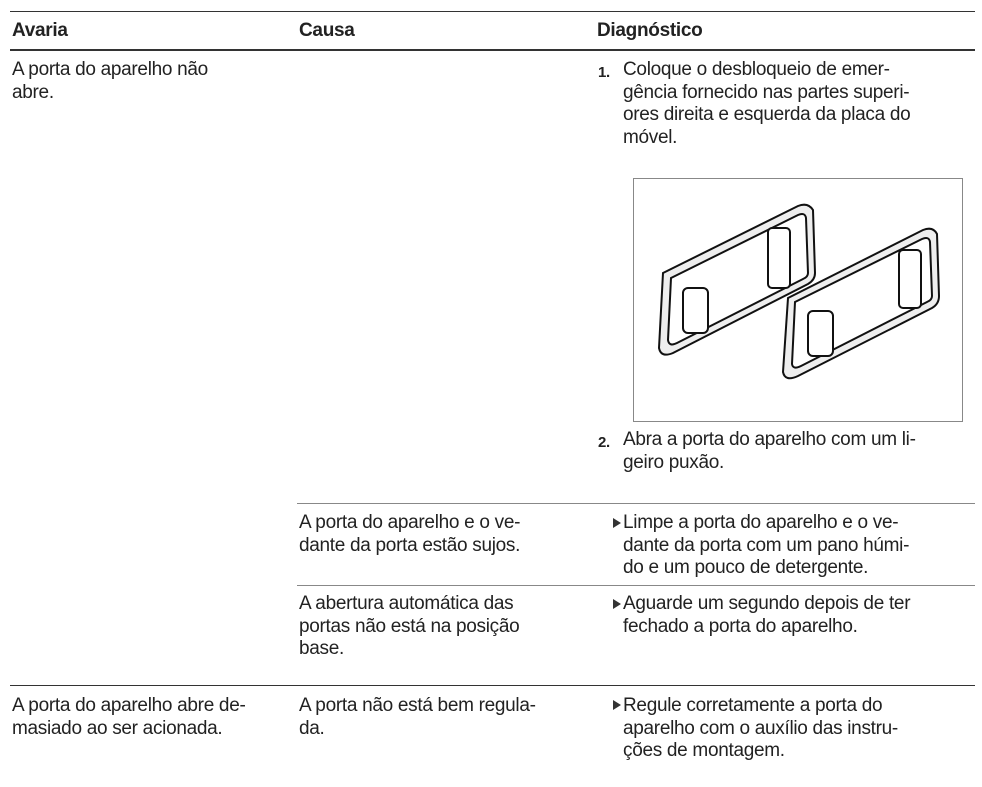 This screenshot has width=982, height=787. I want to click on cell-line: Abra a porta do aparelho com um li-, so click(769, 439).